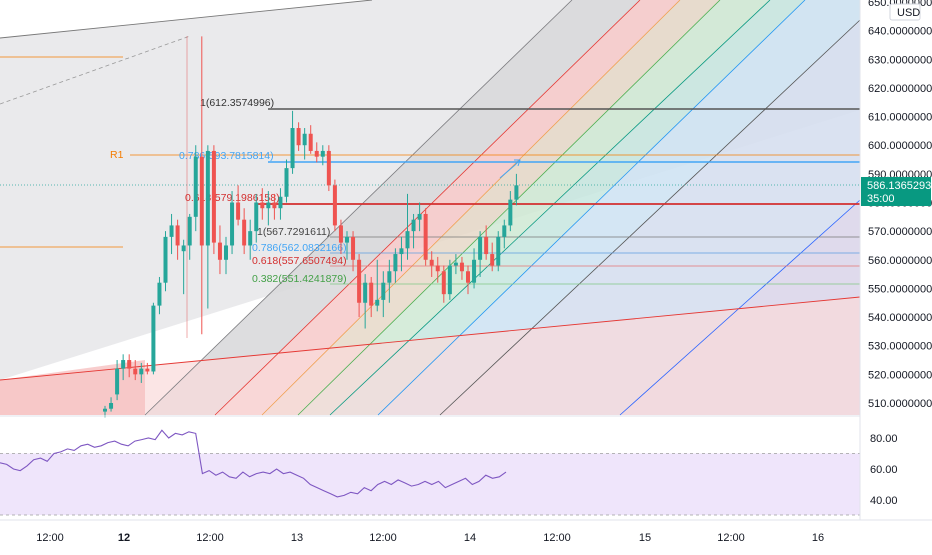 Image resolution: width=932 pixels, height=555 pixels. What do you see at coordinates (297, 538) in the screenshot?
I see `time-tick-label: 13` at bounding box center [297, 538].